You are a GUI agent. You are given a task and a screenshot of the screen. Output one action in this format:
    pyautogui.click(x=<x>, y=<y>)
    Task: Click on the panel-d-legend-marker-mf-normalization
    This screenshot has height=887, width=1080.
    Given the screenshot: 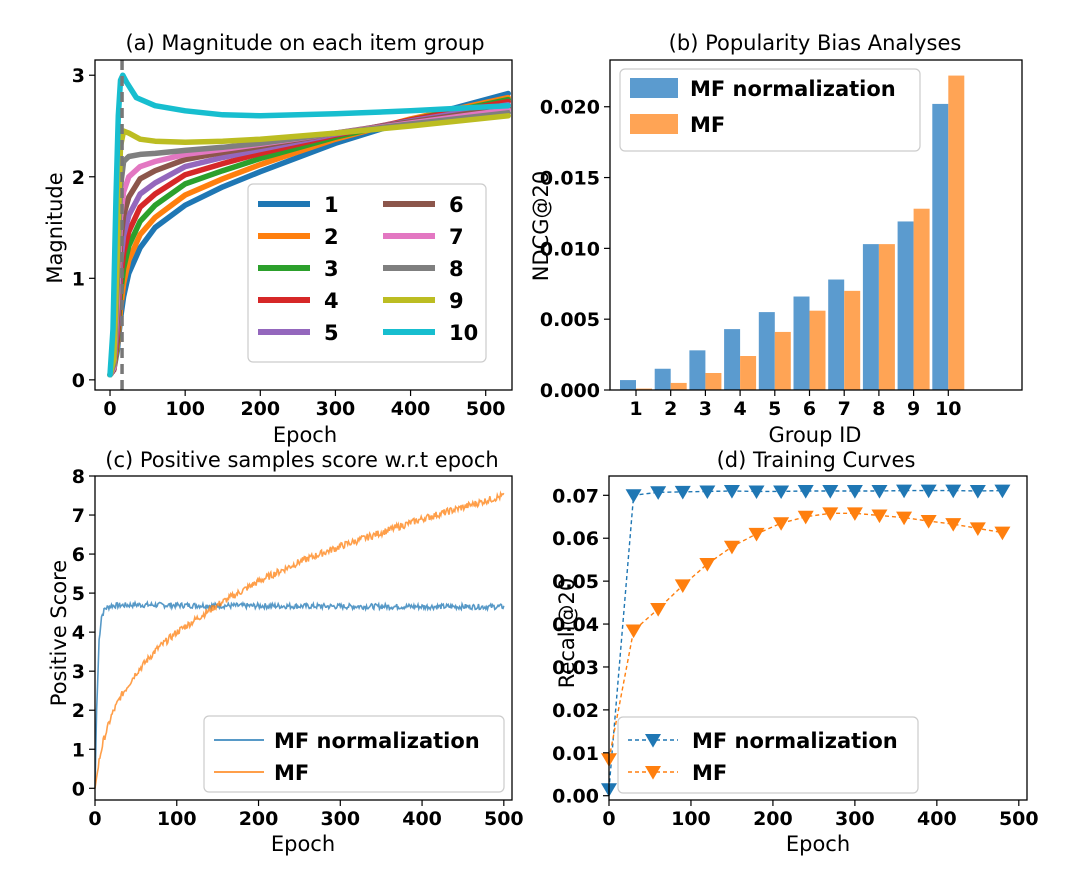 What is the action you would take?
    pyautogui.click(x=653, y=741)
    